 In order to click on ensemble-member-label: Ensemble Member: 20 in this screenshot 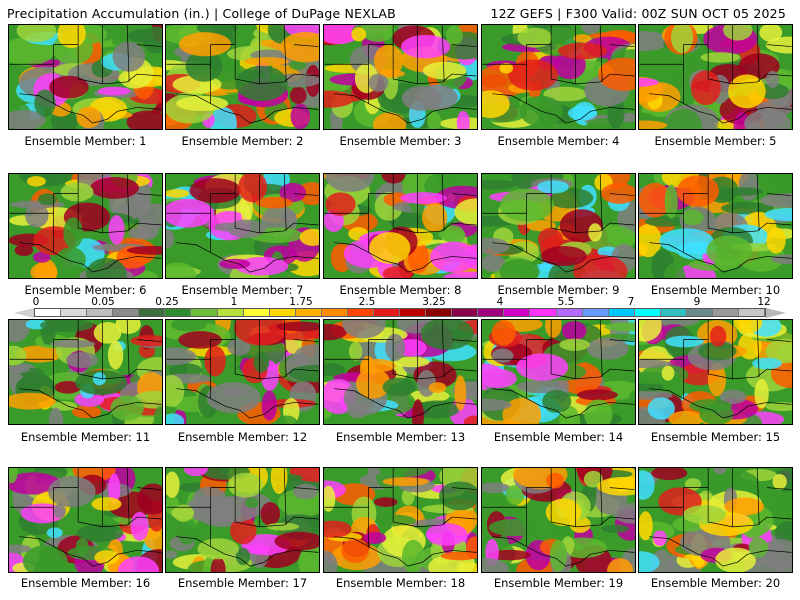, I will do `click(715, 583)`.